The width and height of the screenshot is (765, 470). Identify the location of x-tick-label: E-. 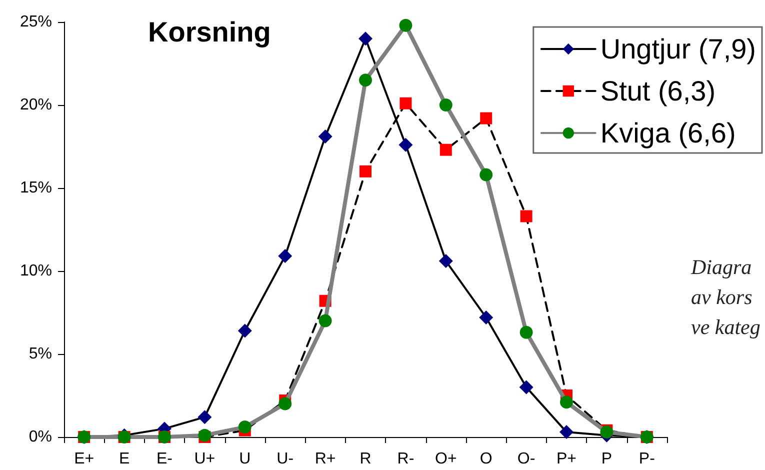
(164, 459).